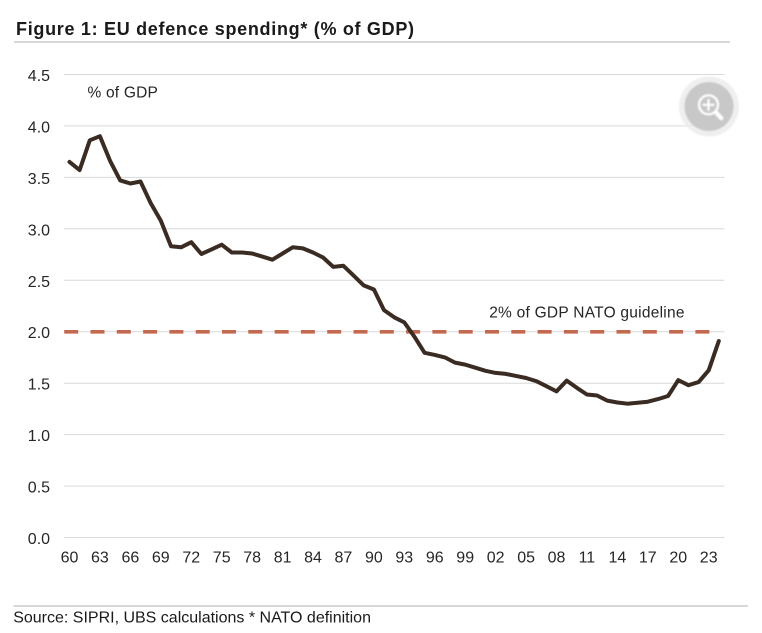 The width and height of the screenshot is (762, 633). What do you see at coordinates (100, 558) in the screenshot?
I see `svg-text: 63` at bounding box center [100, 558].